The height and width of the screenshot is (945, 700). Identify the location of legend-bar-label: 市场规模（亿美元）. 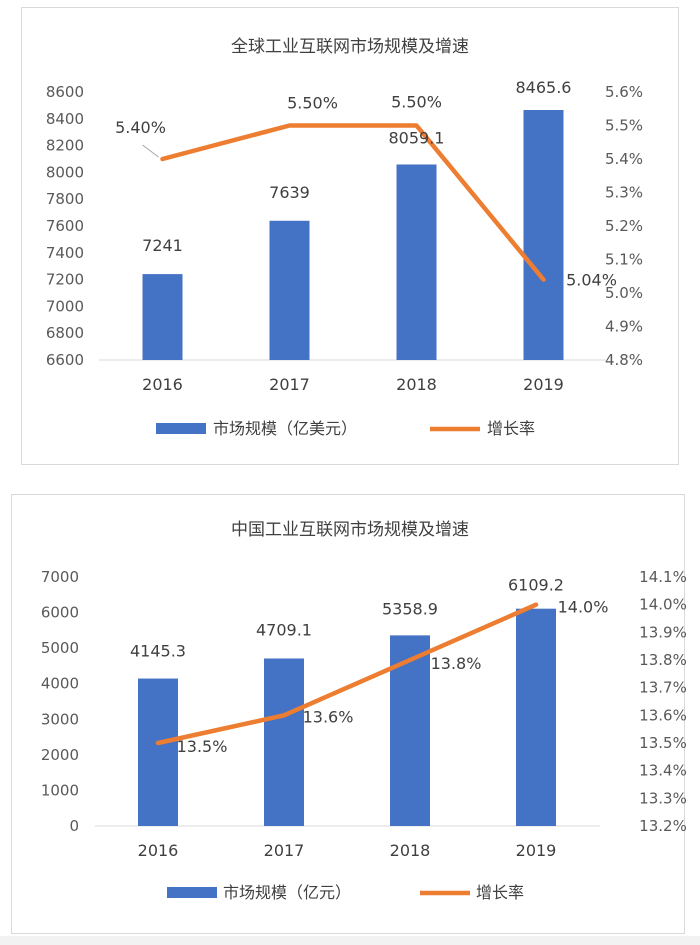
(285, 428).